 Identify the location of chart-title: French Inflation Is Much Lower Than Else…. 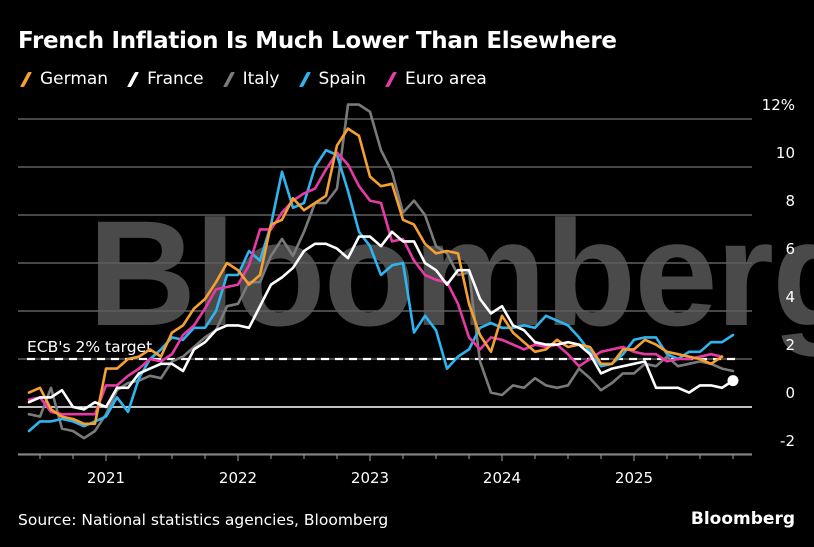
(317, 41).